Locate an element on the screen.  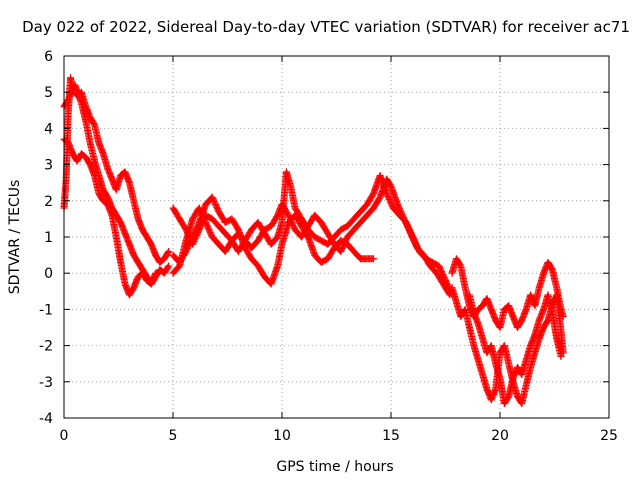
y-tick-label: 0 is located at coordinates (48, 274).